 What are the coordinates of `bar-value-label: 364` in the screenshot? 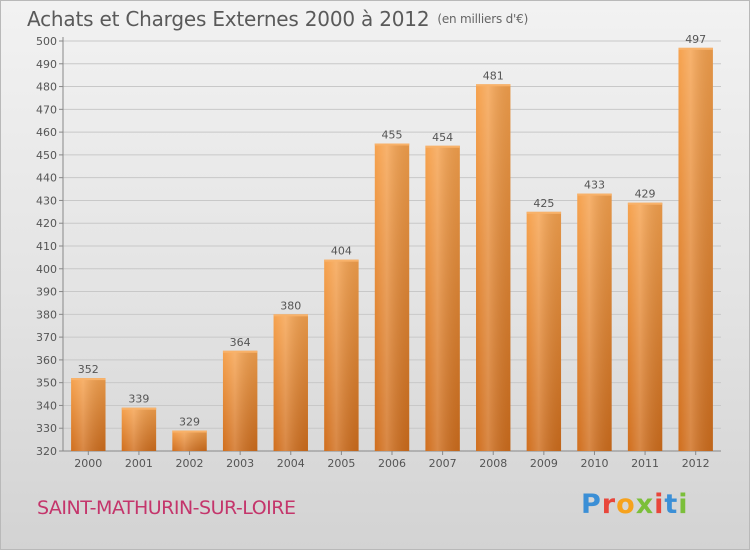 It's located at (240, 342).